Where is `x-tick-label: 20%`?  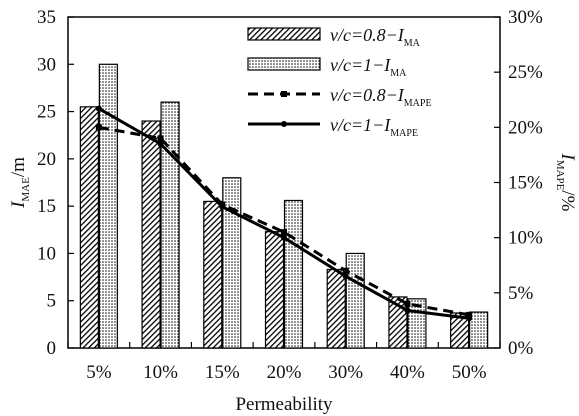
x-tick-label: 20% is located at coordinates (284, 372).